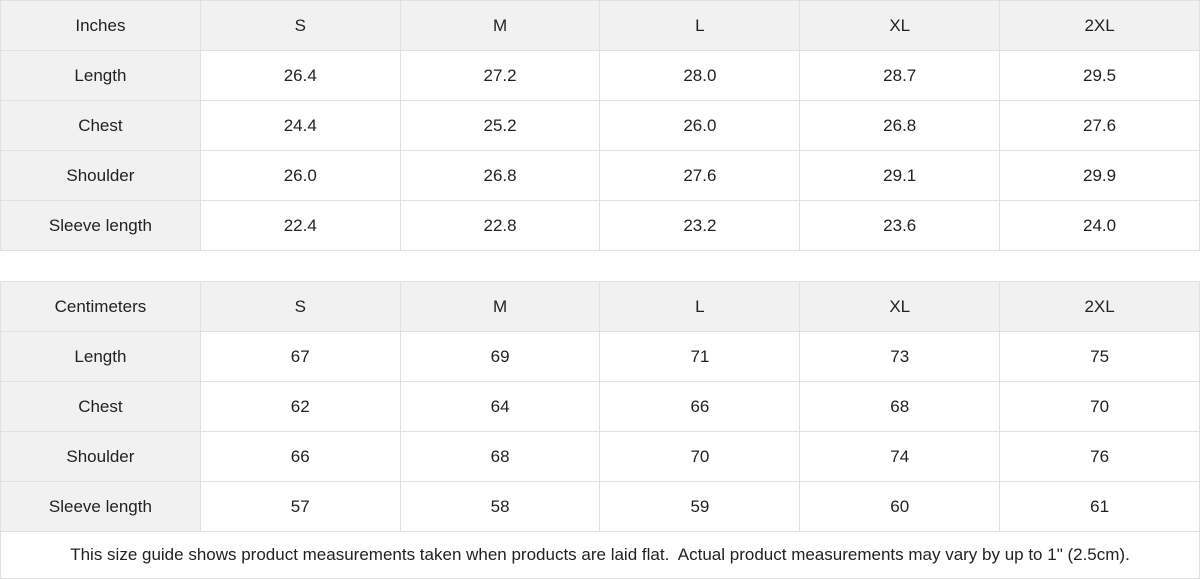 The image size is (1200, 580). I want to click on measurement-cell: 64, so click(500, 406).